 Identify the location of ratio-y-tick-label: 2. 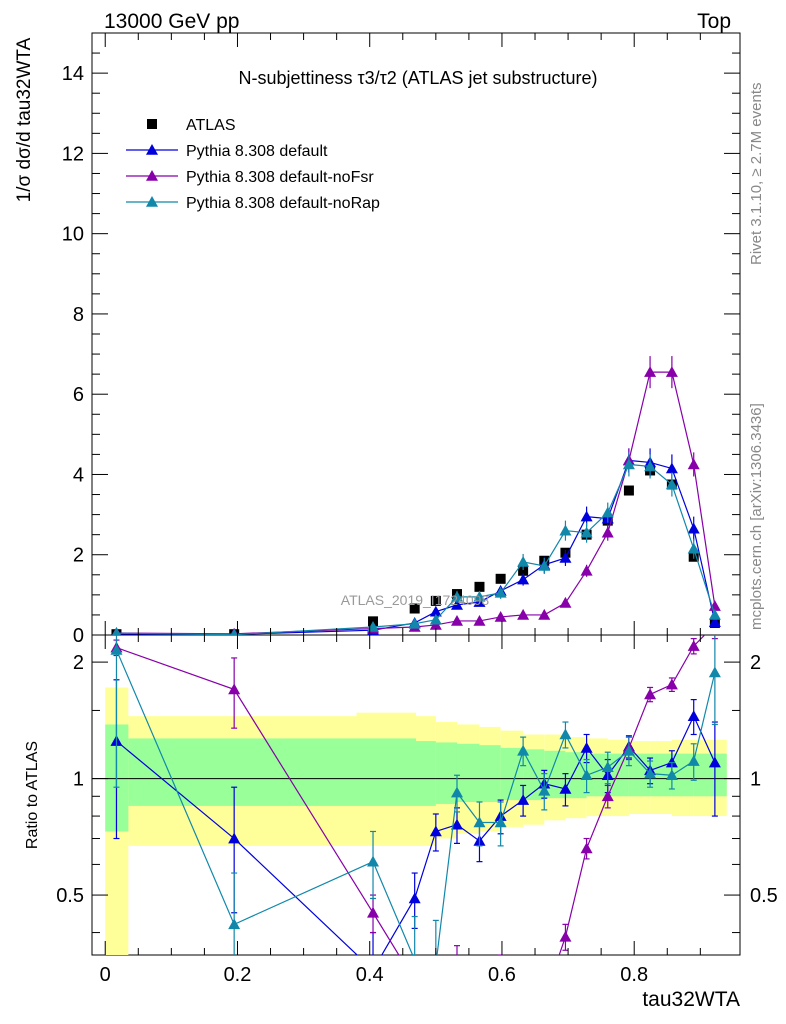
(78, 663).